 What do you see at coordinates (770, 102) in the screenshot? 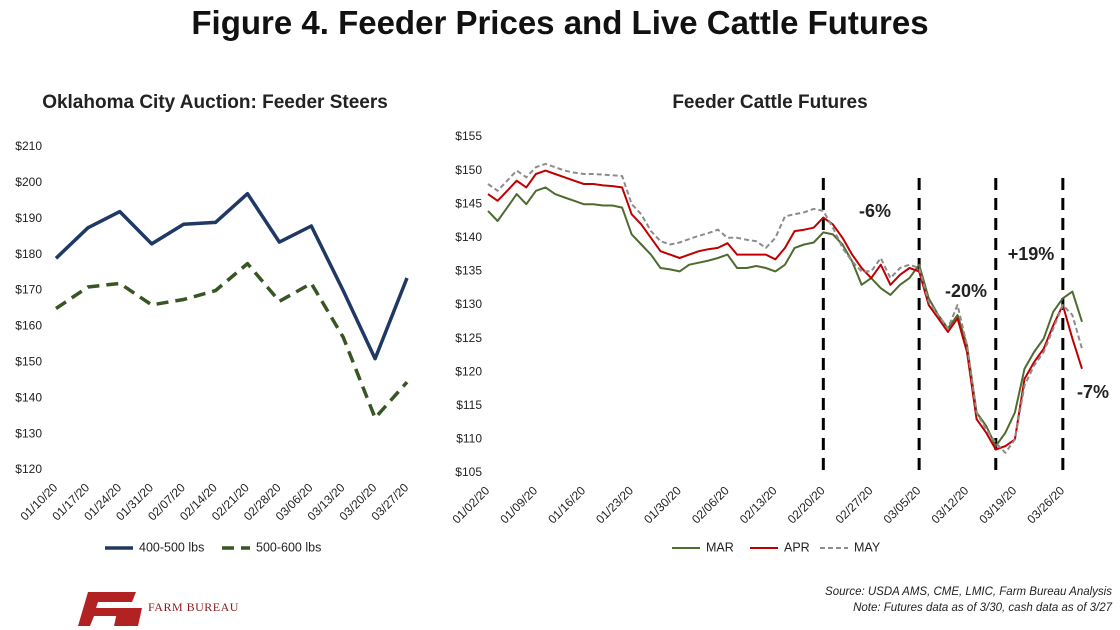
I see `chart-title: Feeder Cattle Futures` at bounding box center [770, 102].